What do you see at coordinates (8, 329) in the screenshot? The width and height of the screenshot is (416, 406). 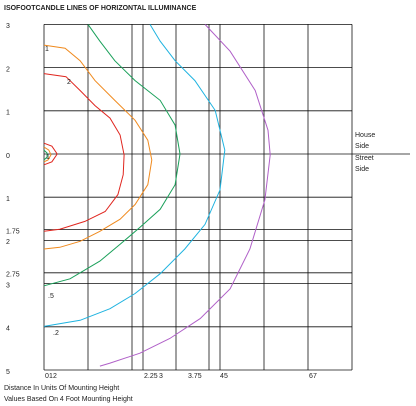 I see `y-tick-label: 4` at bounding box center [8, 329].